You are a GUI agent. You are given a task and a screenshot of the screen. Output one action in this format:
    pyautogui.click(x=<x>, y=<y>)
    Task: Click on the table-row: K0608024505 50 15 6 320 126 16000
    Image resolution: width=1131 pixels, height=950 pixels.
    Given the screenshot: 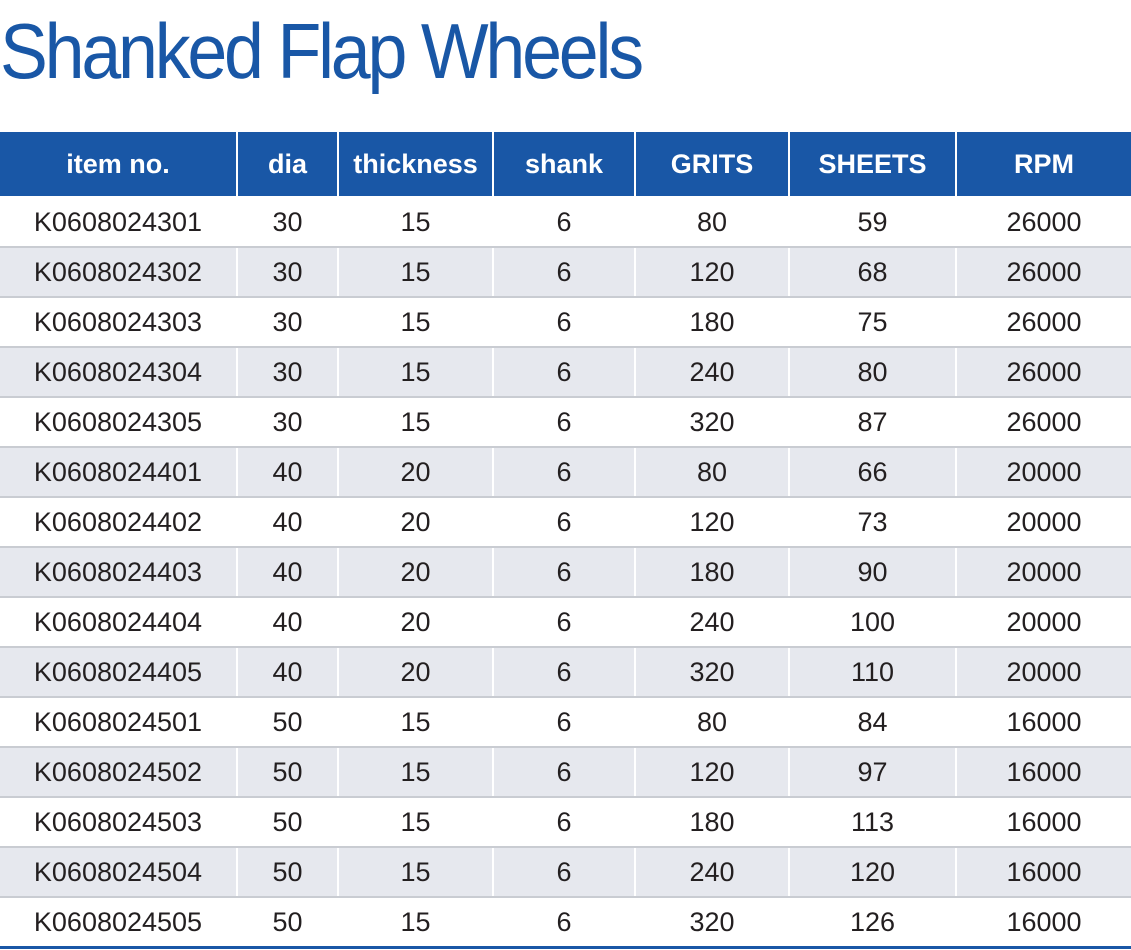 What is the action you would take?
    pyautogui.click(x=565, y=923)
    